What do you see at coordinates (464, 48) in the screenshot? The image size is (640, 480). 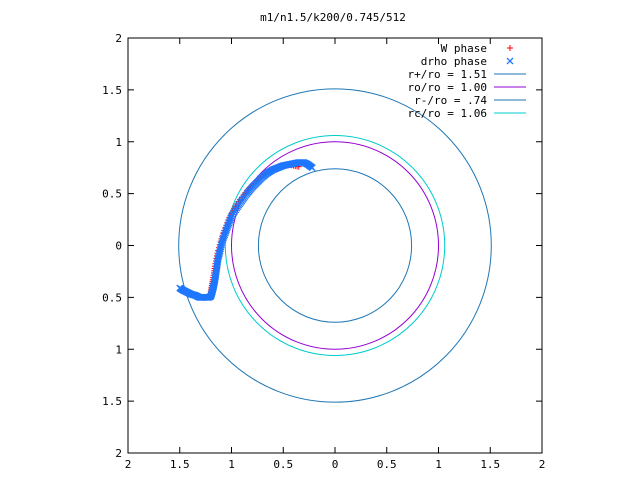 I see `legend-label: W phase` at bounding box center [464, 48].